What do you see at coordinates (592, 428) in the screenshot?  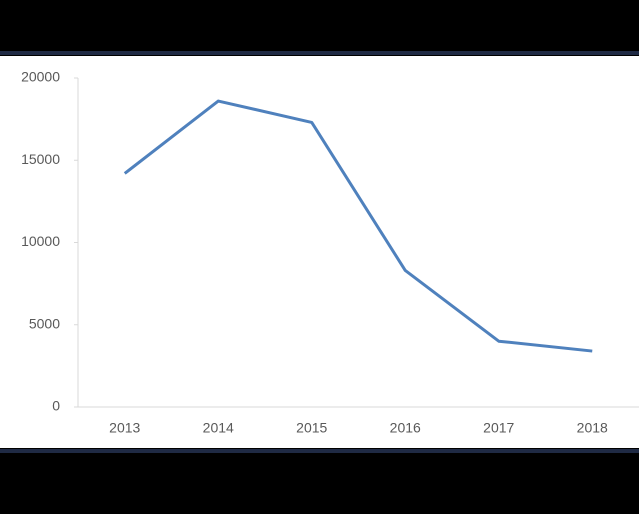 I see `x-tick-label: 2018` at bounding box center [592, 428].